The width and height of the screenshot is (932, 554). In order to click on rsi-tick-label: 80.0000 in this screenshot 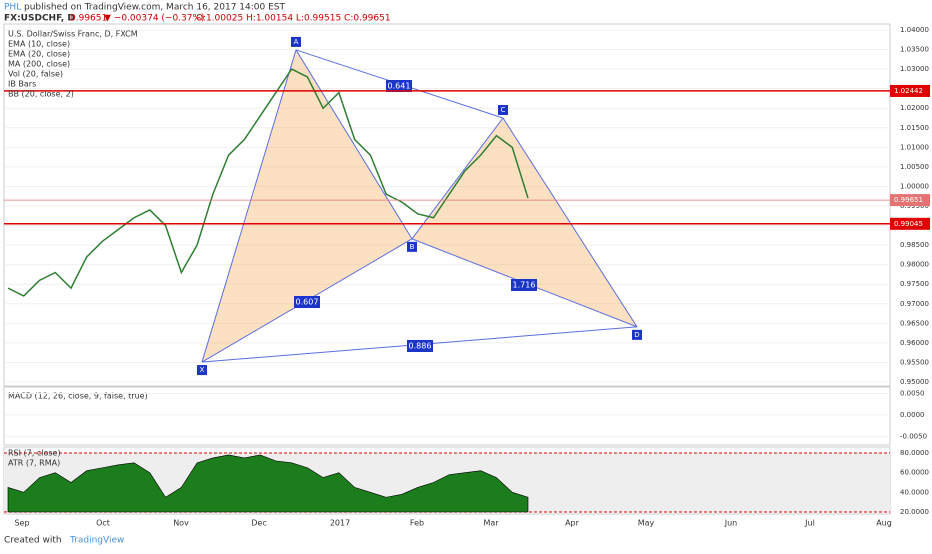, I will do `click(914, 453)`.